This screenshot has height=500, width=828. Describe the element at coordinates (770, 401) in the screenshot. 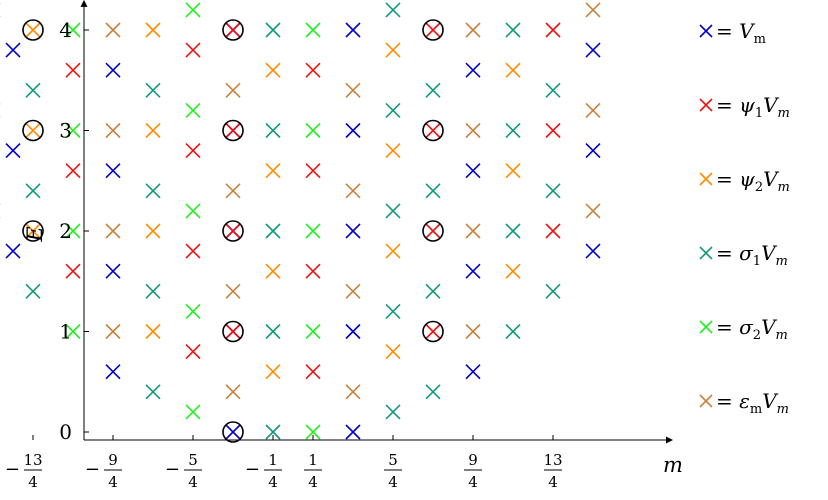

I see `legend-prefix-5: V` at that location.